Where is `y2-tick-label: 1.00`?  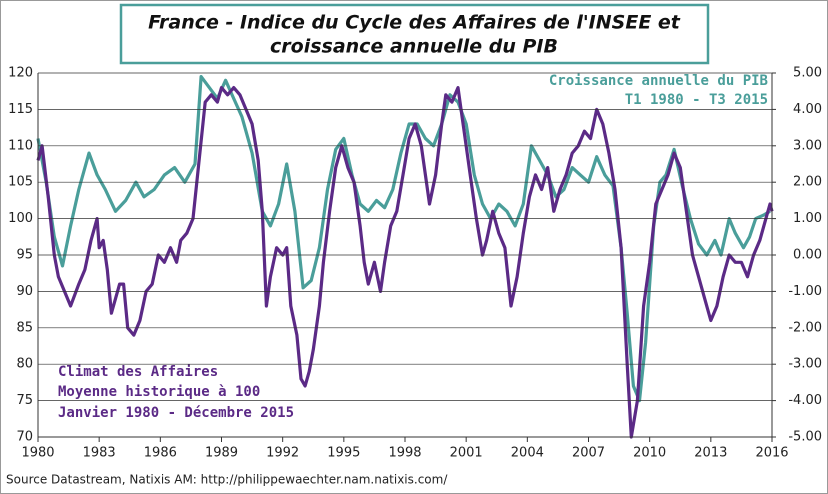
y2-tick-label: 1.00 is located at coordinates (807, 218).